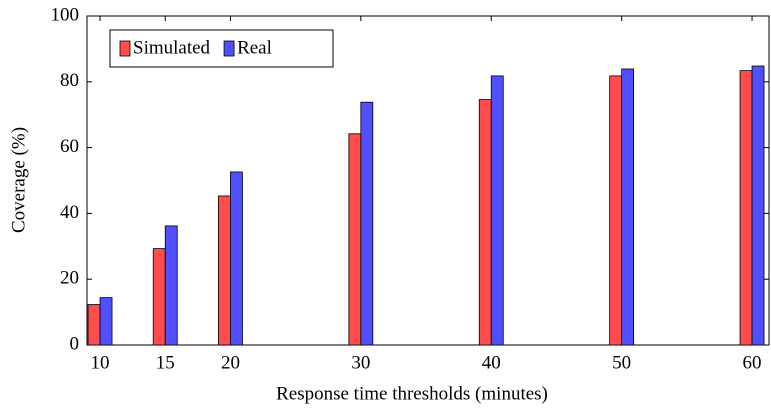 This screenshot has width=771, height=415. I want to click on x-axis-label: Response time thresholds (minutes), so click(412, 393).